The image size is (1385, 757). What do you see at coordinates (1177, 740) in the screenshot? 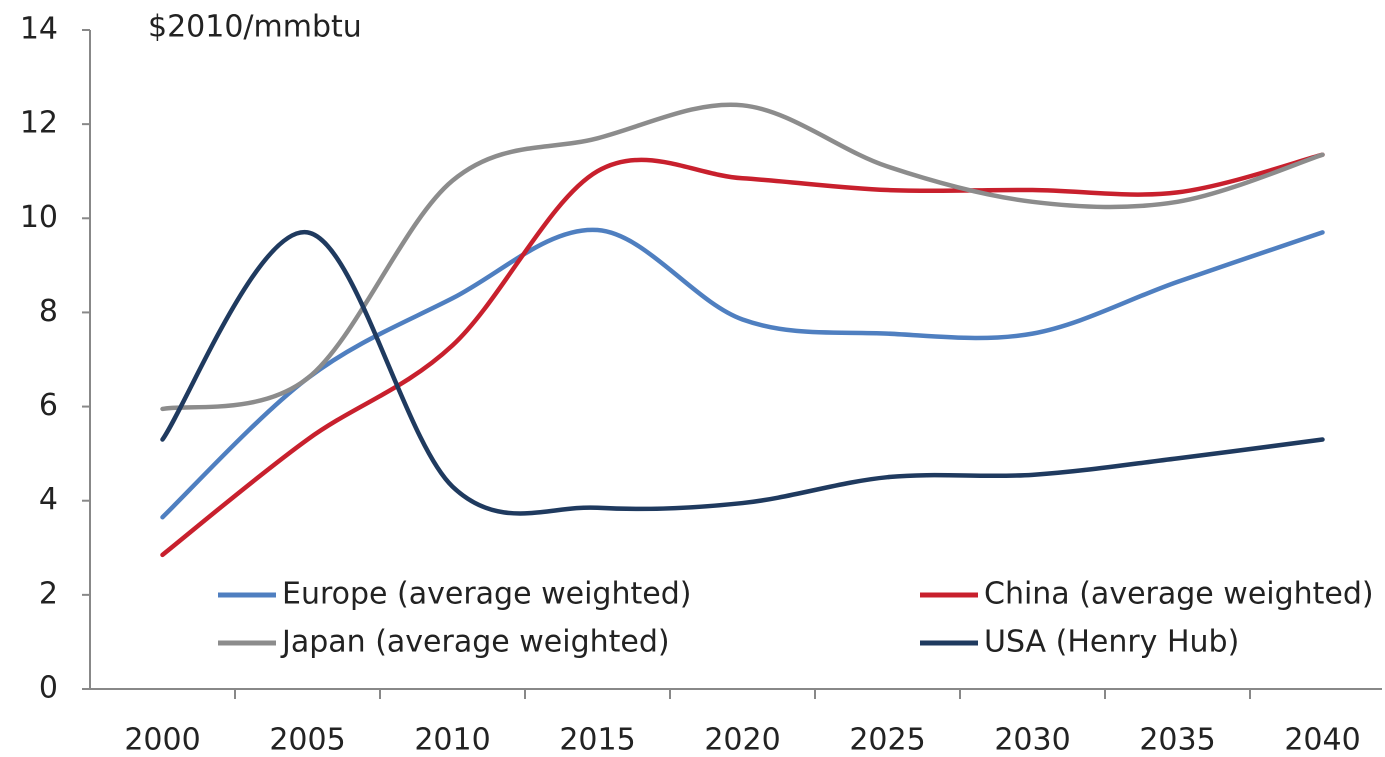
I see `x-tick-label: 2035` at bounding box center [1177, 740].